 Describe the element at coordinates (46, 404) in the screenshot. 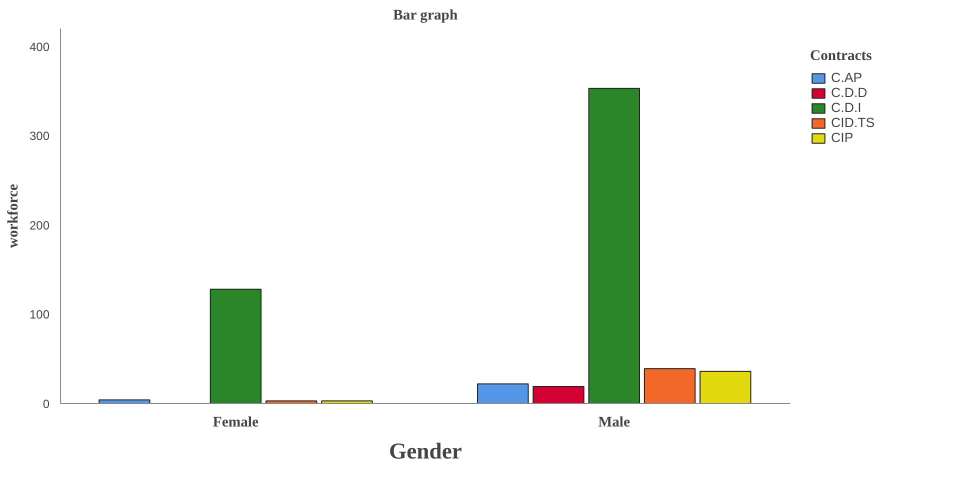

I see `y-tick-label: 0` at that location.